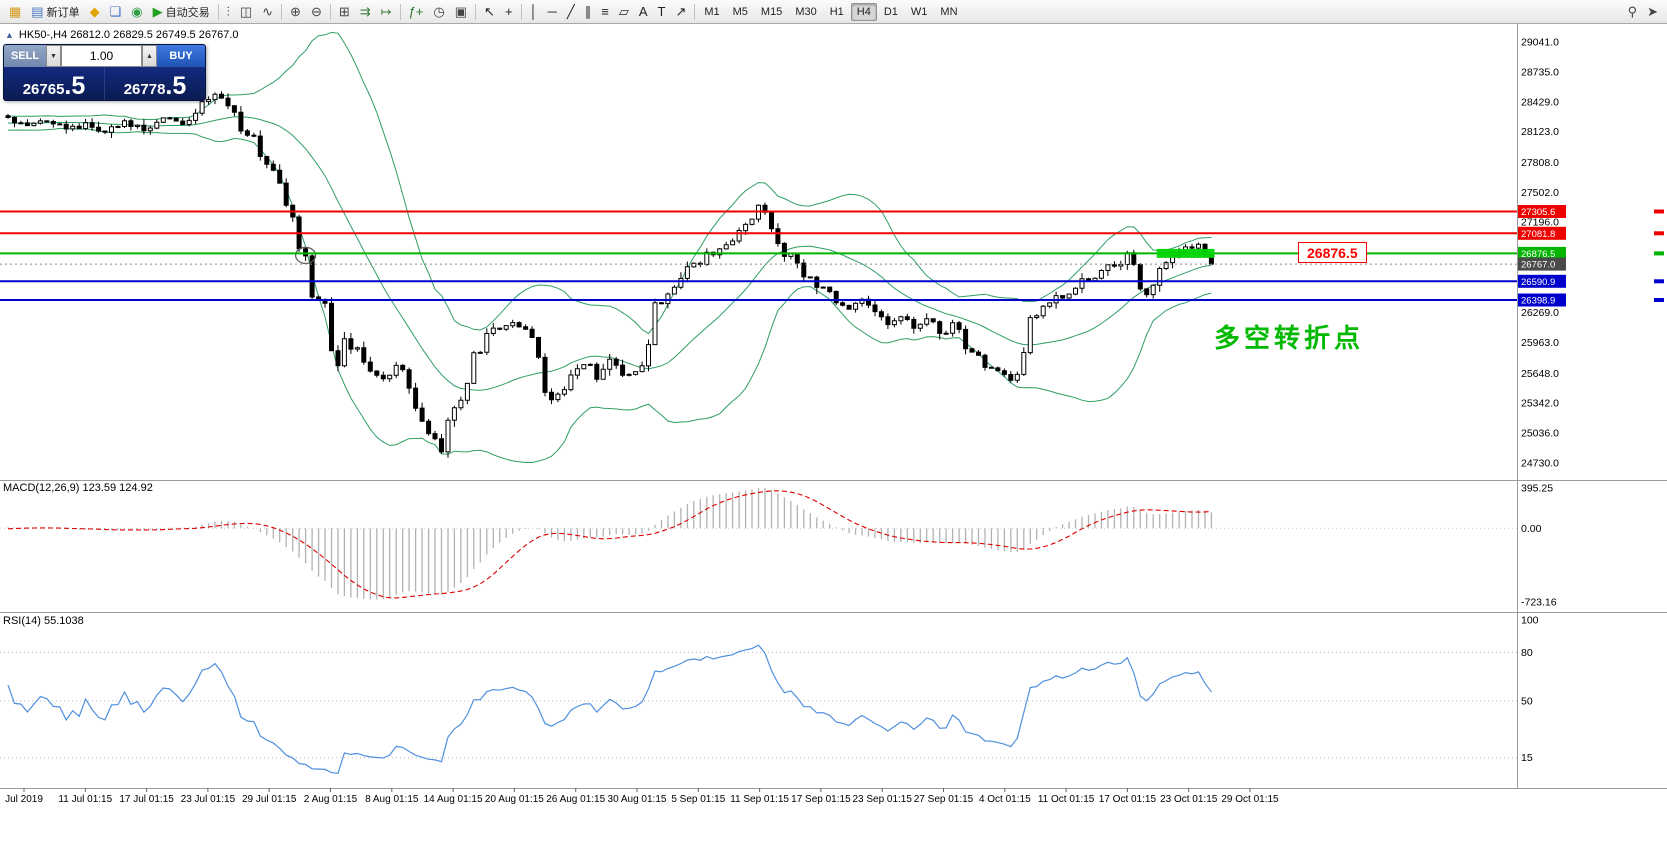  I want to click on symbol-search-icon: ⚲, so click(1633, 12).